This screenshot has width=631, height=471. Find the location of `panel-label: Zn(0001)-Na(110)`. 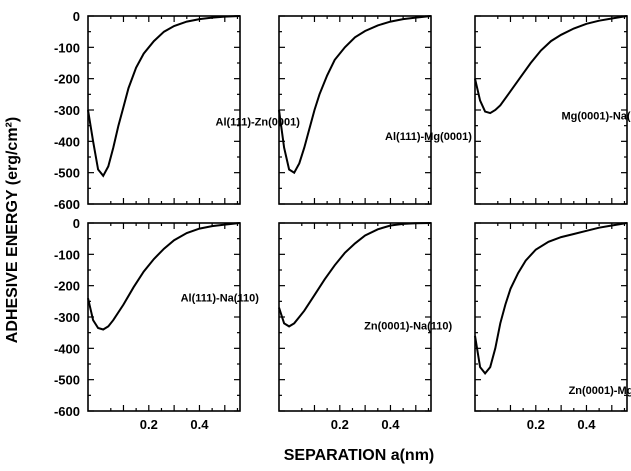

panel-label: Zn(0001)-Na(110) is located at coordinates (408, 327).